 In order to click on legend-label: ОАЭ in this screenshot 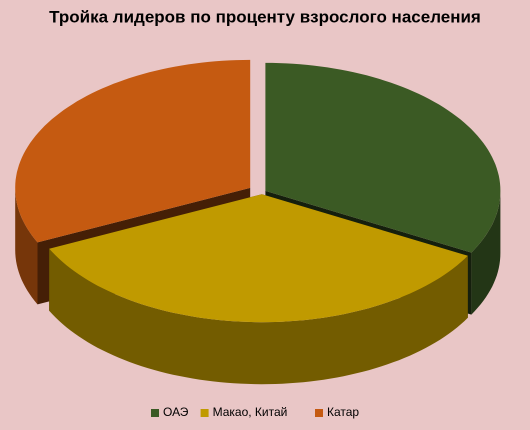, I will do `click(176, 412)`.